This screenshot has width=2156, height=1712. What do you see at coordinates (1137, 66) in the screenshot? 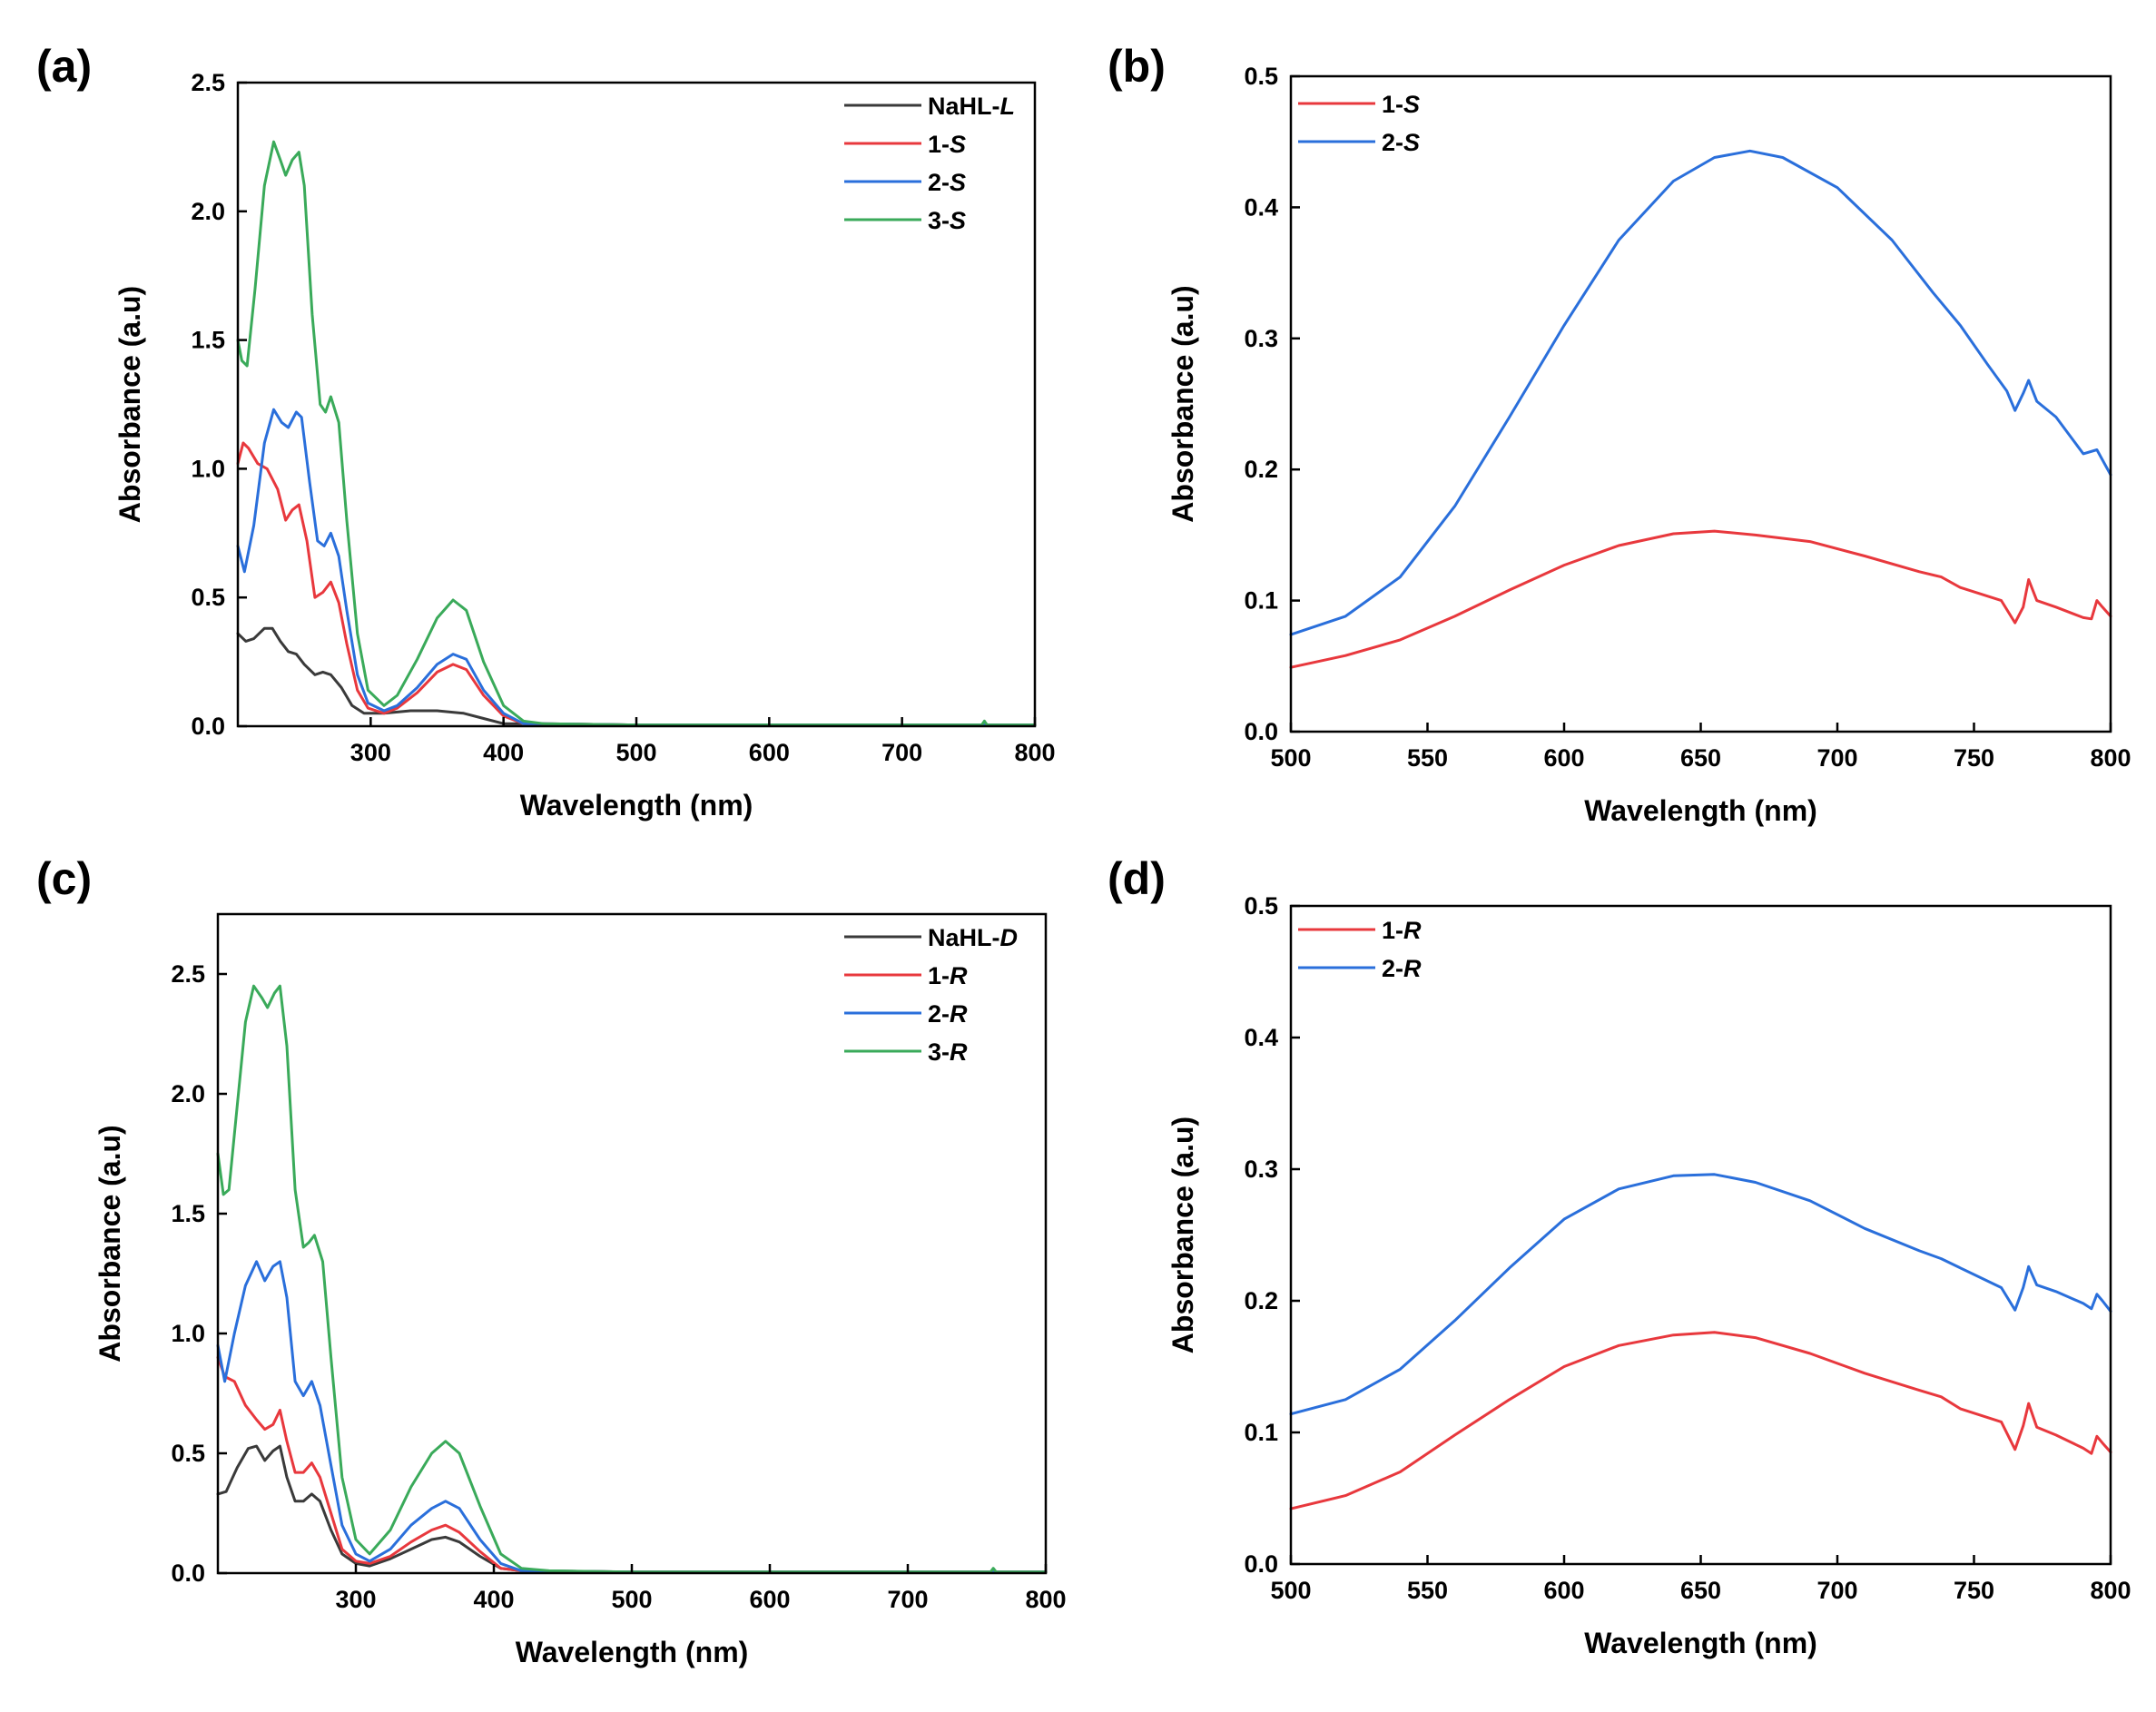
I see `panel-label: (b)` at bounding box center [1137, 66].